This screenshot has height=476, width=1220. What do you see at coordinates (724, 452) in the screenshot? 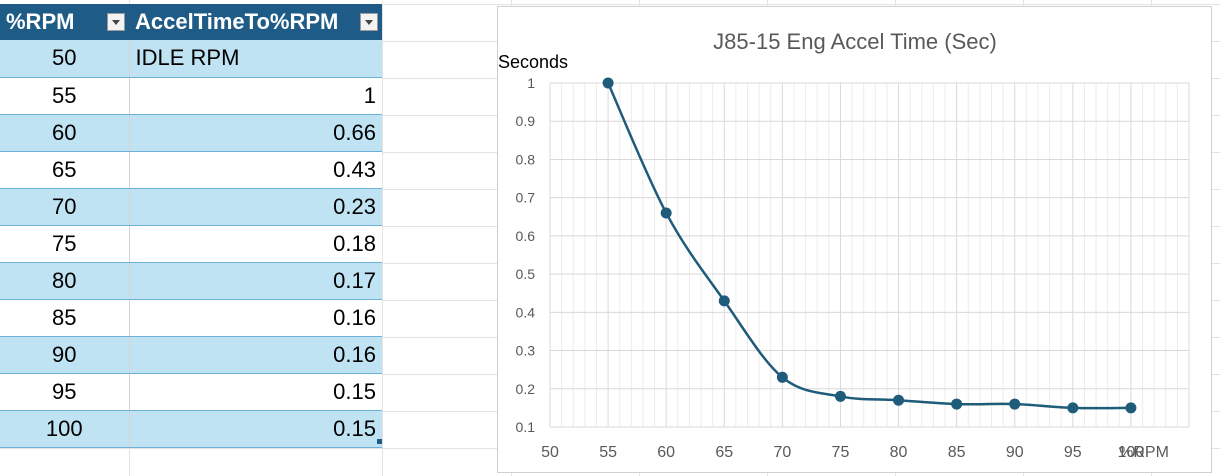
I see `x-tick-label: 65` at bounding box center [724, 452].